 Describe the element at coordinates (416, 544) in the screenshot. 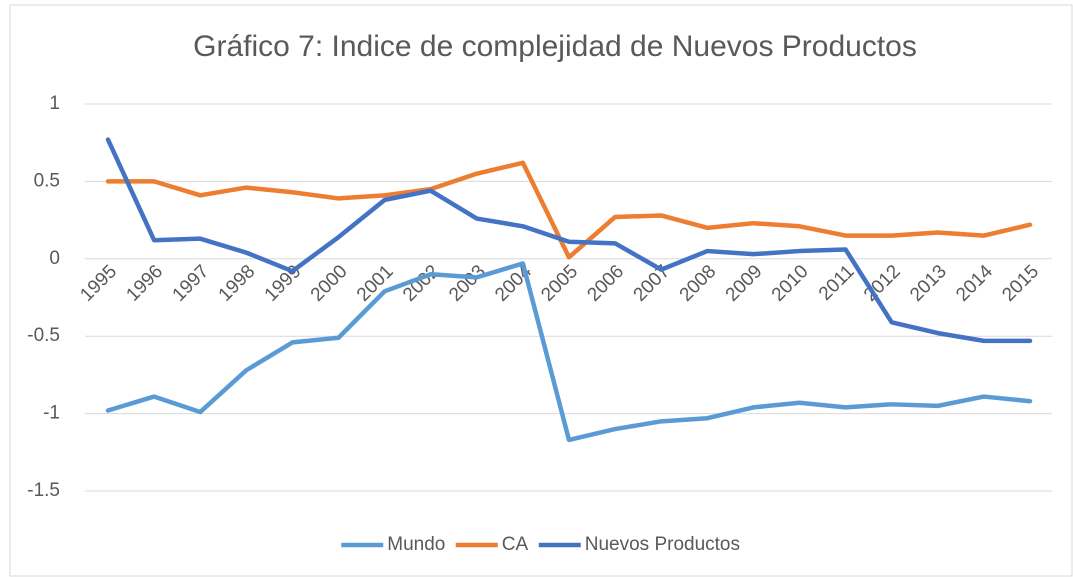

I see `legend-label: Mundo` at that location.